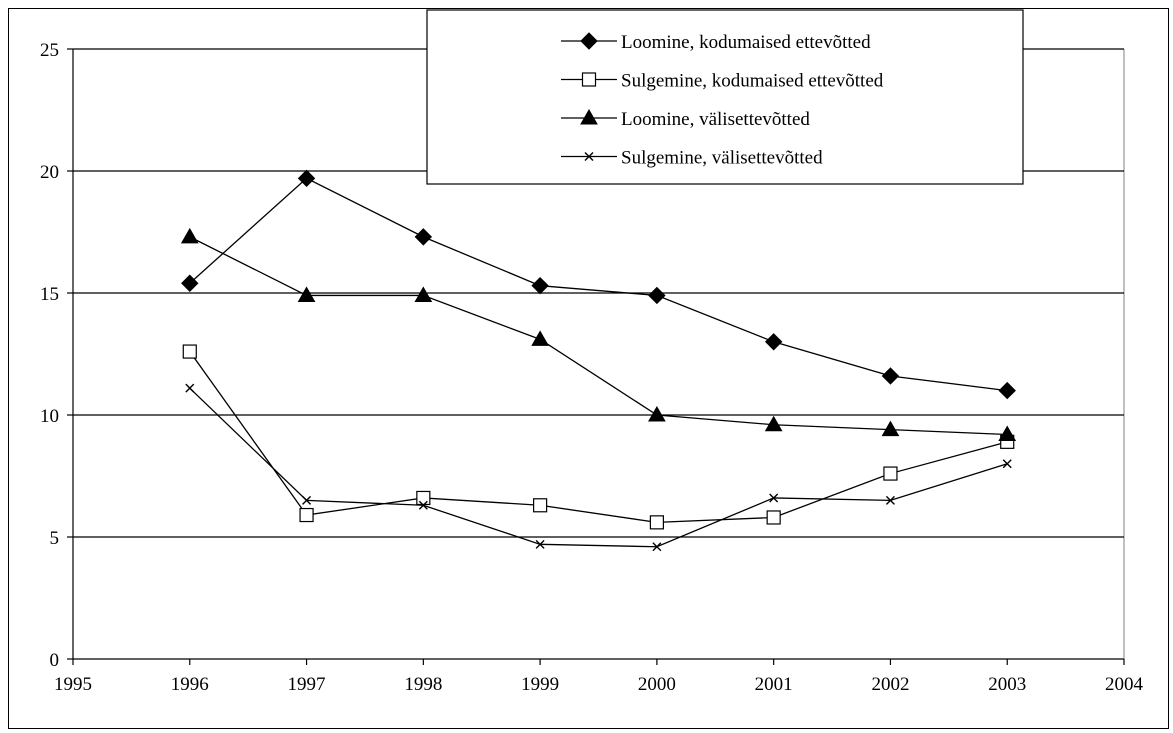 This screenshot has width=1173, height=733. What do you see at coordinates (746, 42) in the screenshot?
I see `legend-label: Loomine, kodumaised ettevõtted` at bounding box center [746, 42].